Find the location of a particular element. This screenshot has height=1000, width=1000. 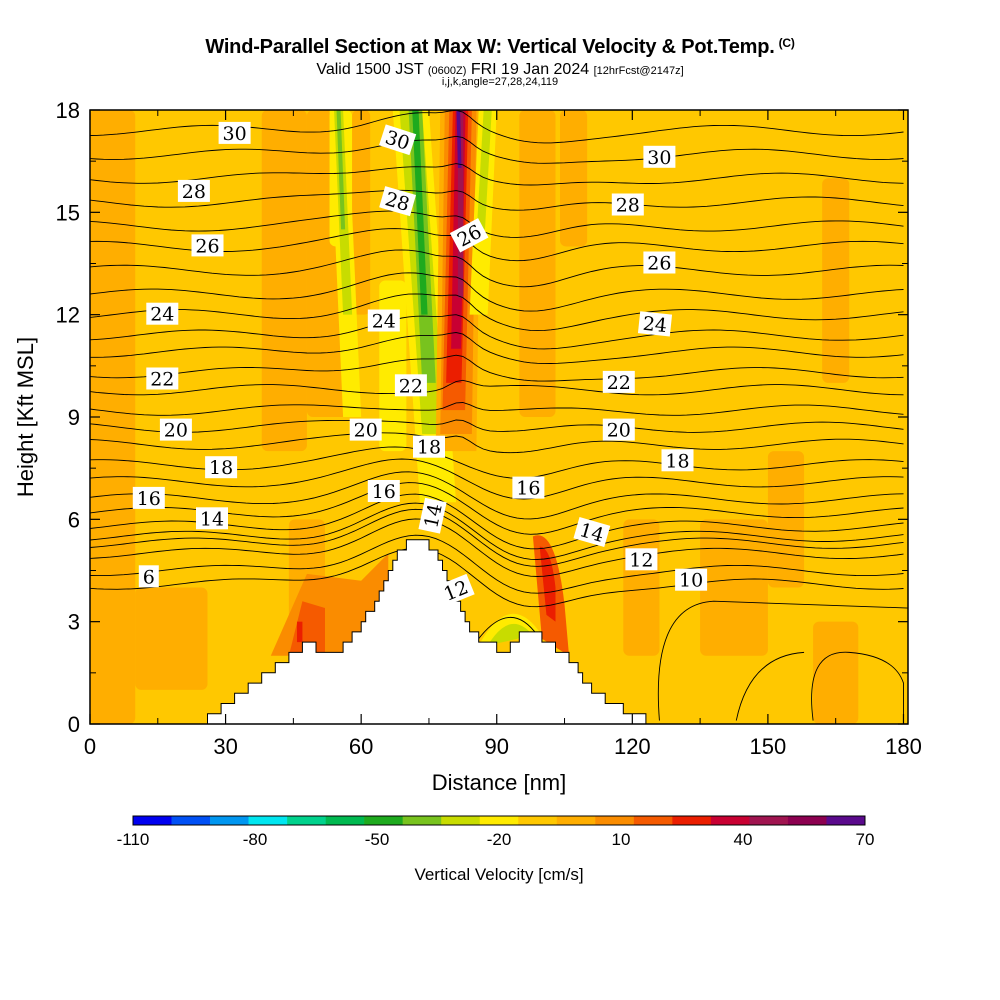

contour-label: 6 is located at coordinates (148, 576).